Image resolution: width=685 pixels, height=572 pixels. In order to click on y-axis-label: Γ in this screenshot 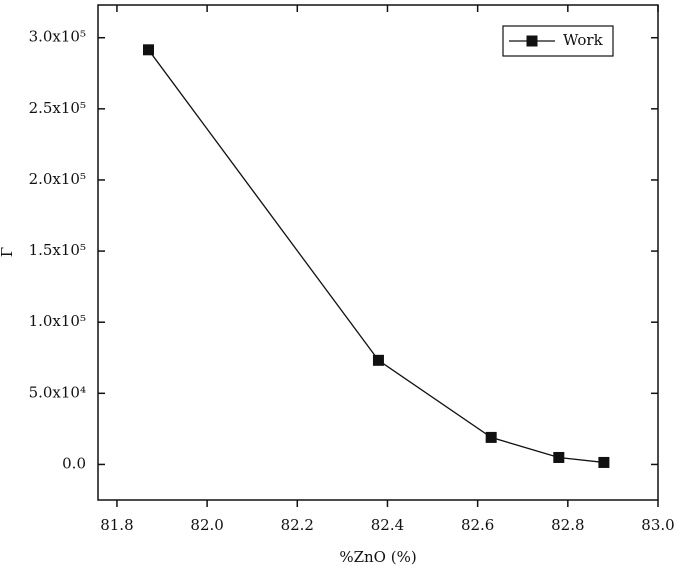, I will do `click(8, 252)`.